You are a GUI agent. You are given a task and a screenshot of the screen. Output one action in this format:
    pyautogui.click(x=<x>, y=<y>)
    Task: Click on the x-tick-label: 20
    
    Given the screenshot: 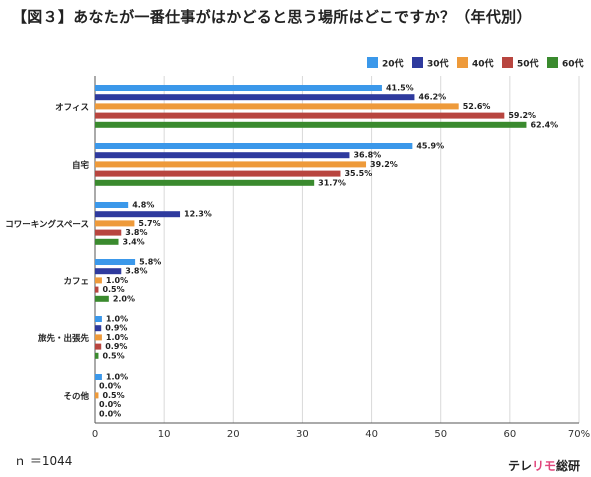 What is the action you would take?
    pyautogui.click(x=233, y=434)
    